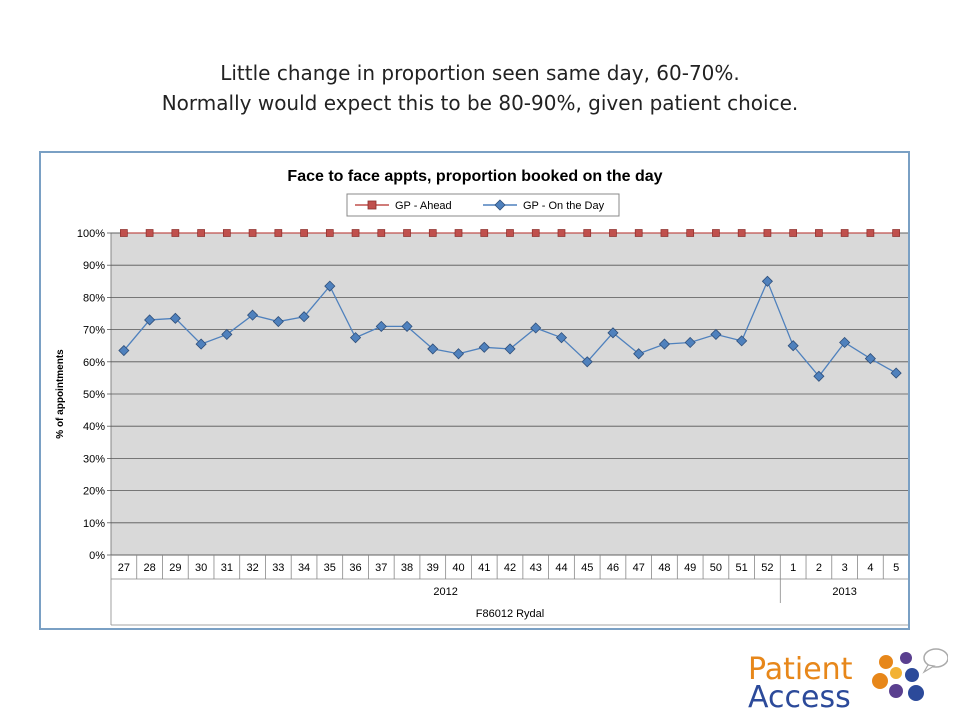  I want to click on ytick-label-5: 50%, so click(94, 395).